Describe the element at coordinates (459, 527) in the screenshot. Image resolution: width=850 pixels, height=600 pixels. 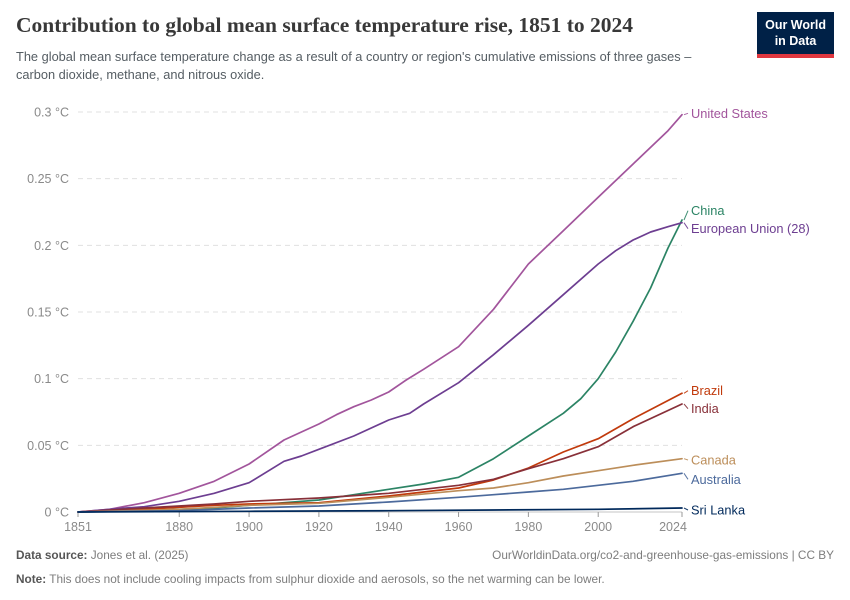
I see `x-tick-label: 1960` at that location.